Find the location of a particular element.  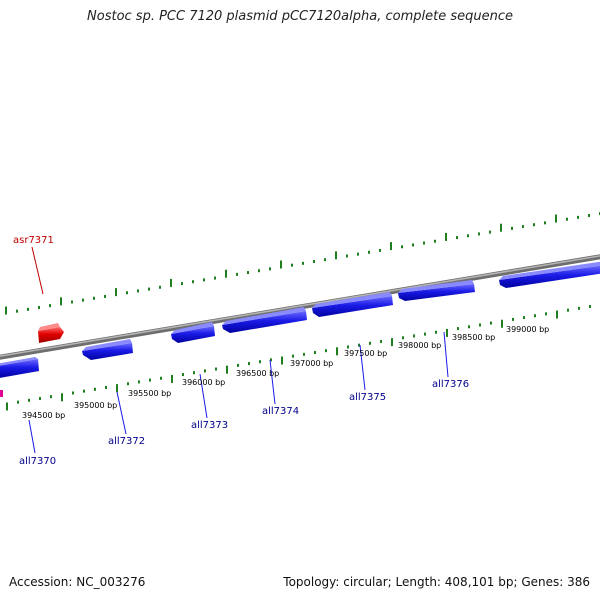

gene-block-next is located at coordinates (549, 274).